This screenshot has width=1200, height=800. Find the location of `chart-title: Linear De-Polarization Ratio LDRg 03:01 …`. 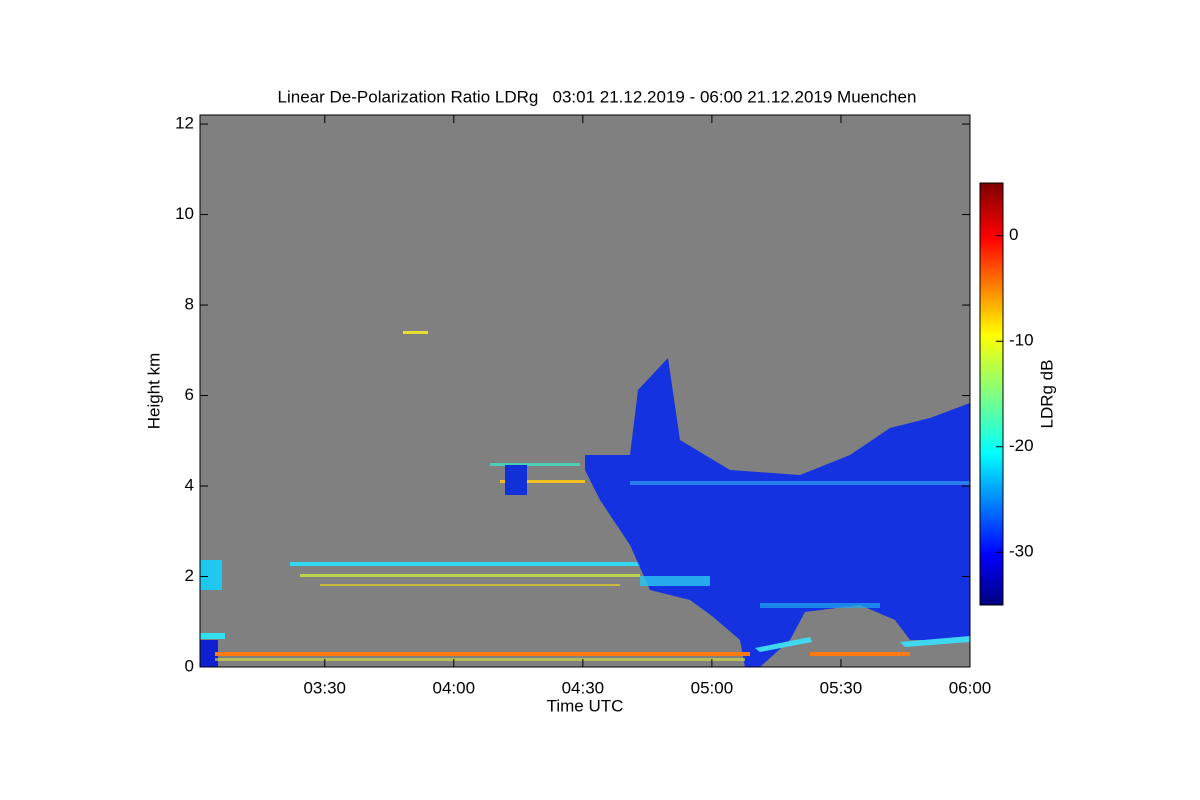

chart-title: Linear De-Polarization Ratio LDRg 03:01 … is located at coordinates (597, 96).